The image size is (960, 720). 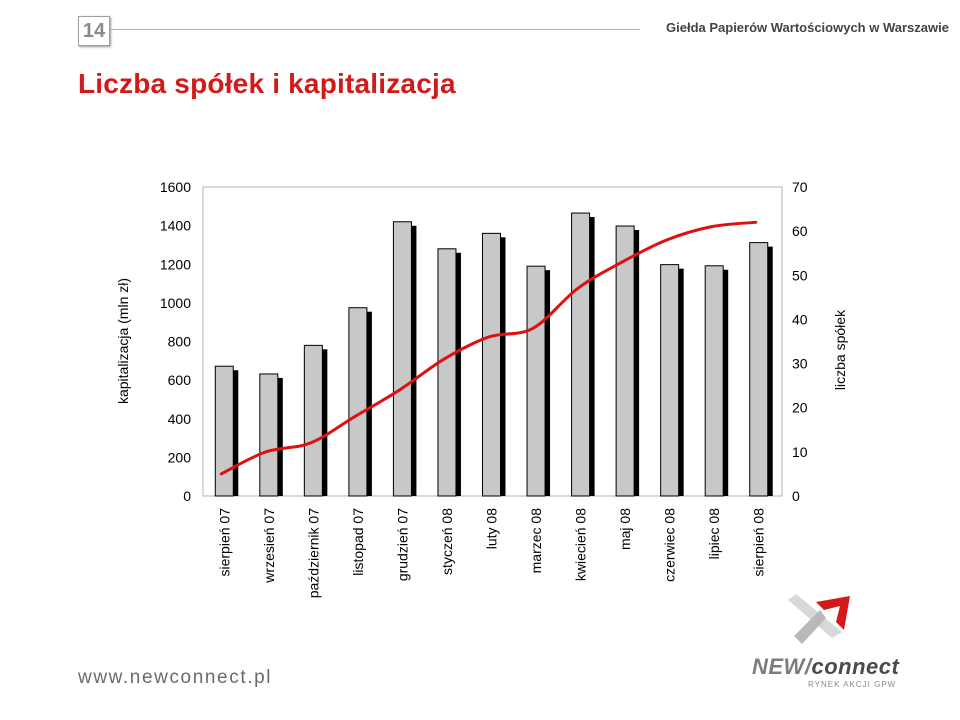 I want to click on x-axis-category-label: marzec 08, so click(x=536, y=541).